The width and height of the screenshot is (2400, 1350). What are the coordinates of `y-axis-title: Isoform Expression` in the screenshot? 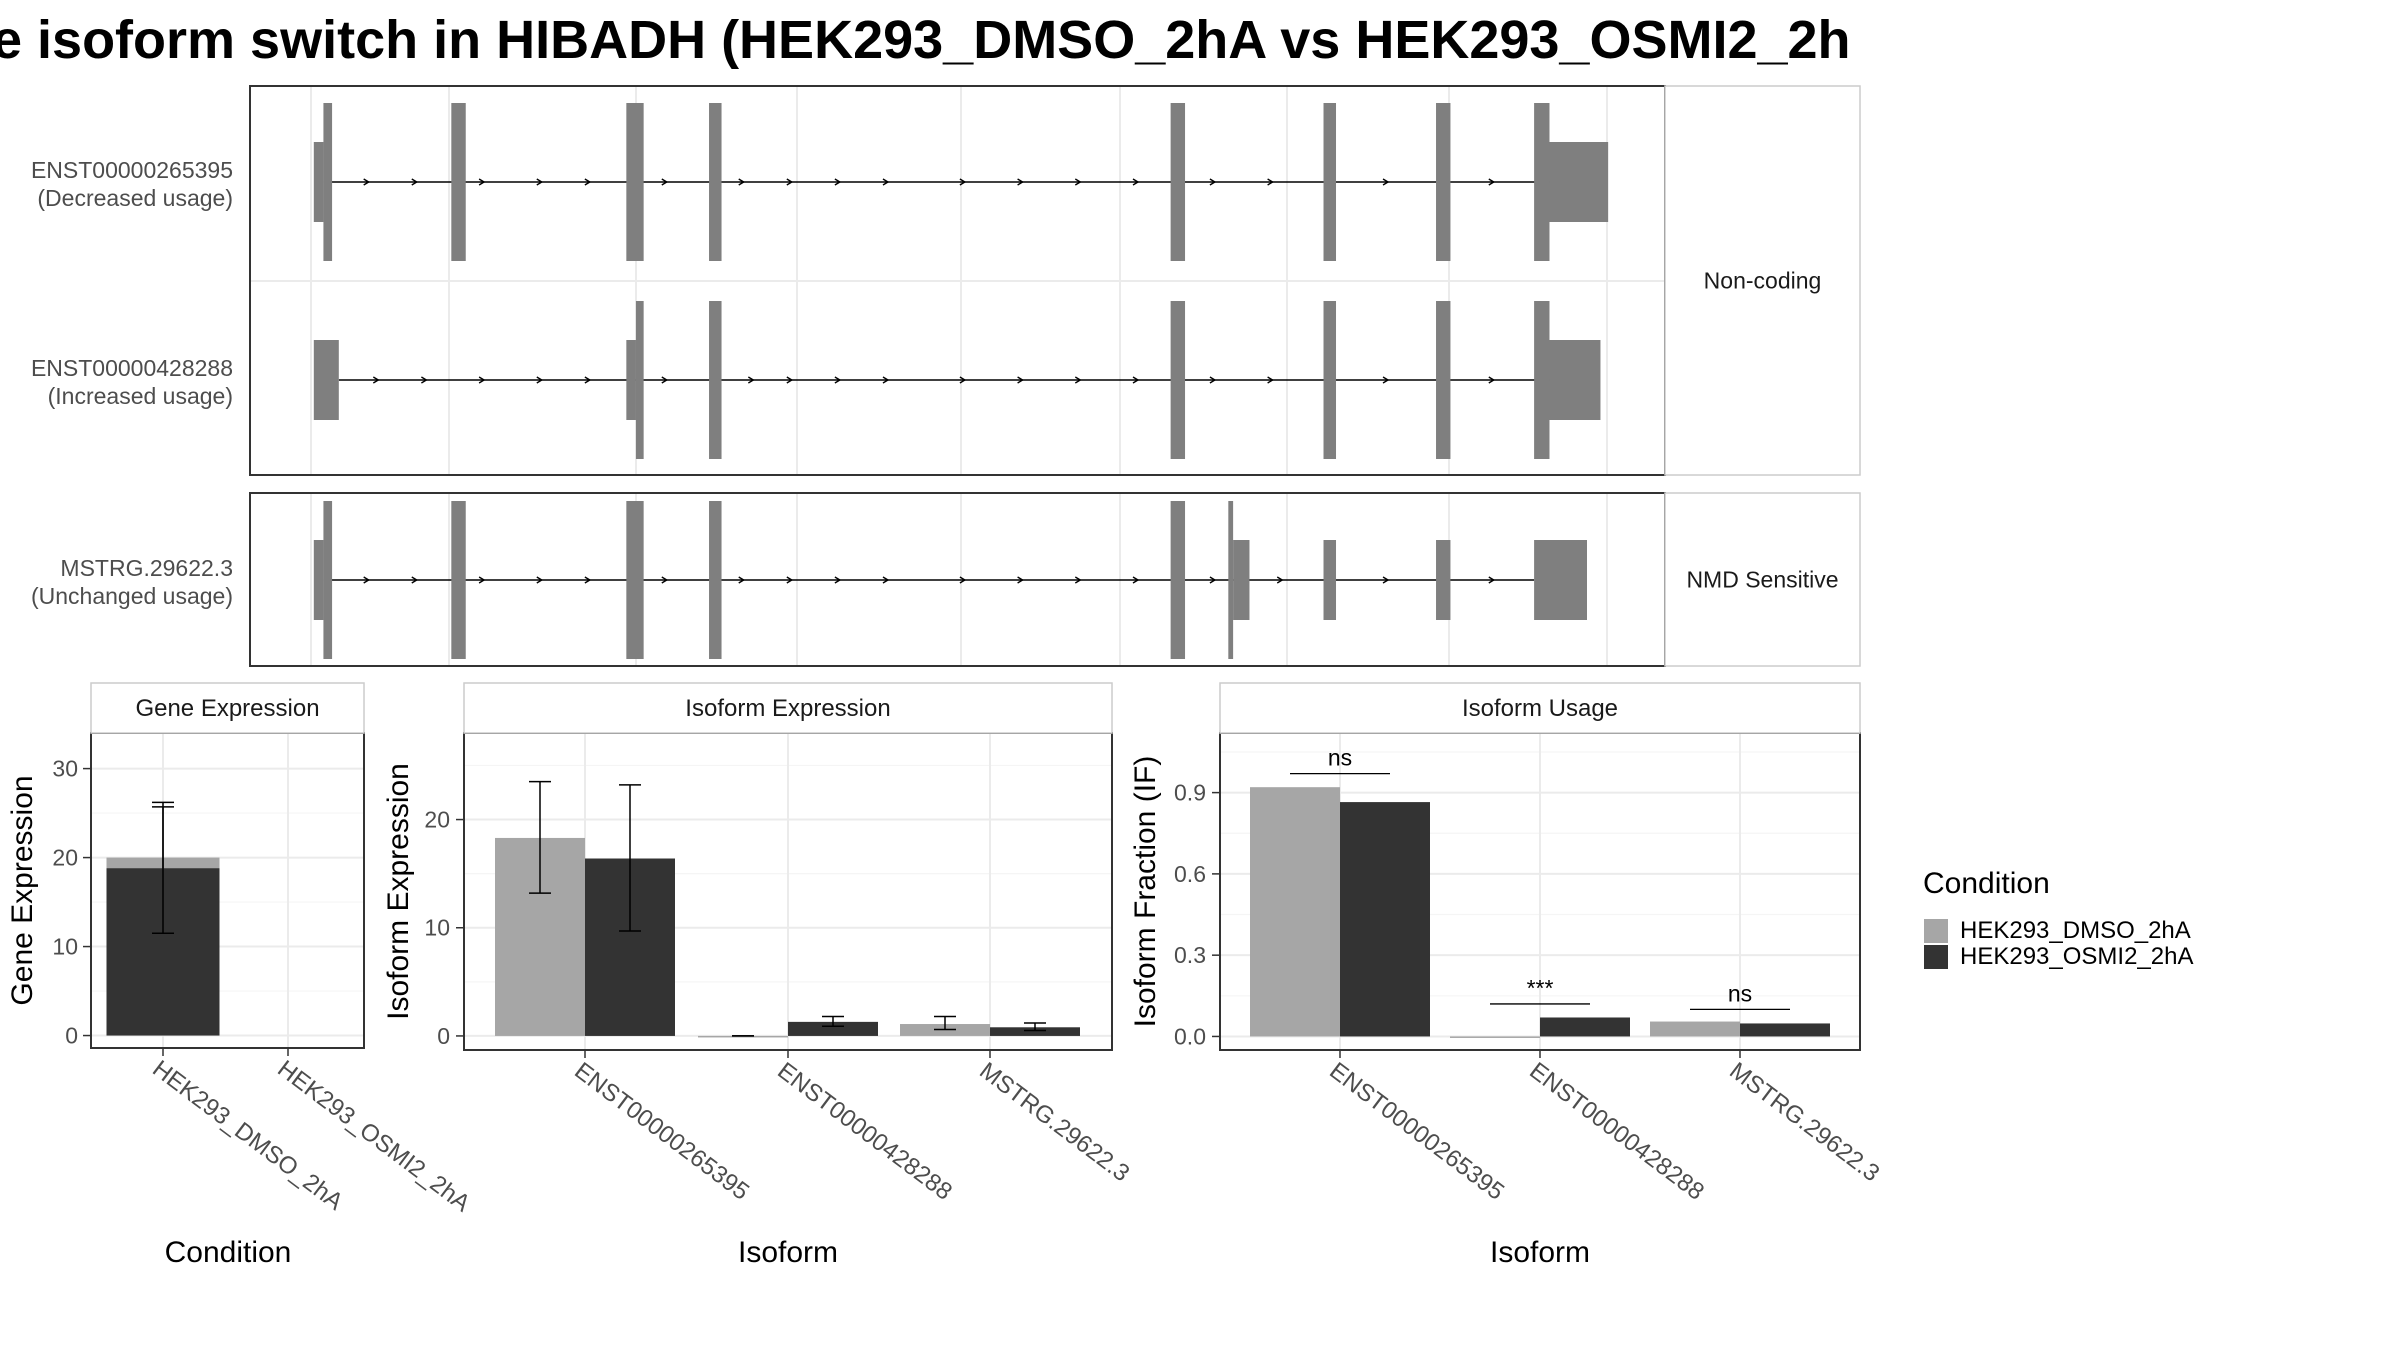 It's located at (398, 891).